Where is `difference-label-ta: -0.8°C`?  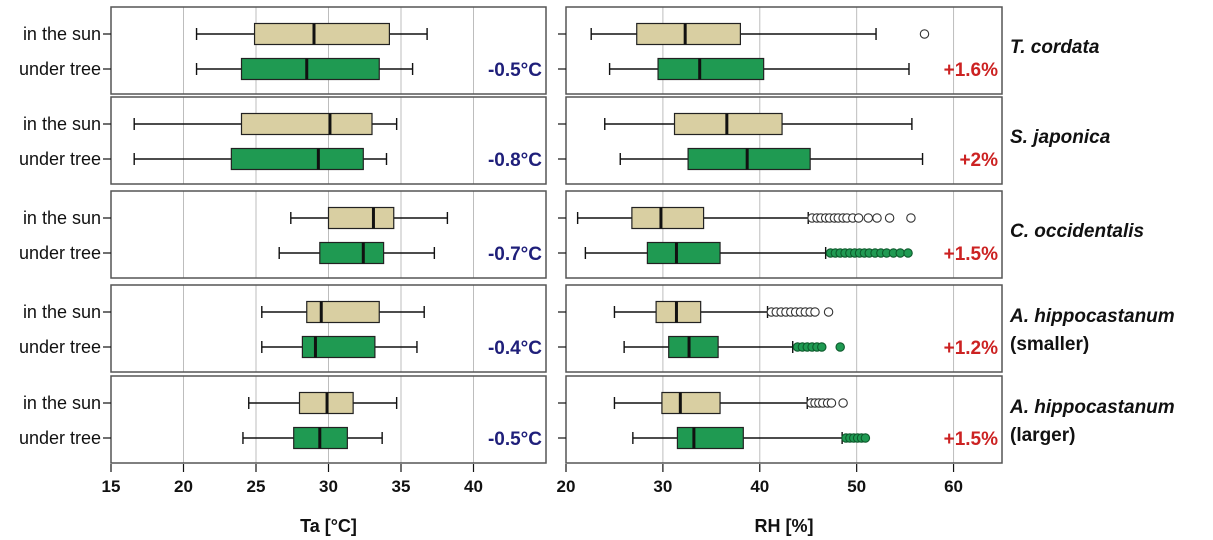 difference-label-ta: -0.8°C is located at coordinates (515, 160).